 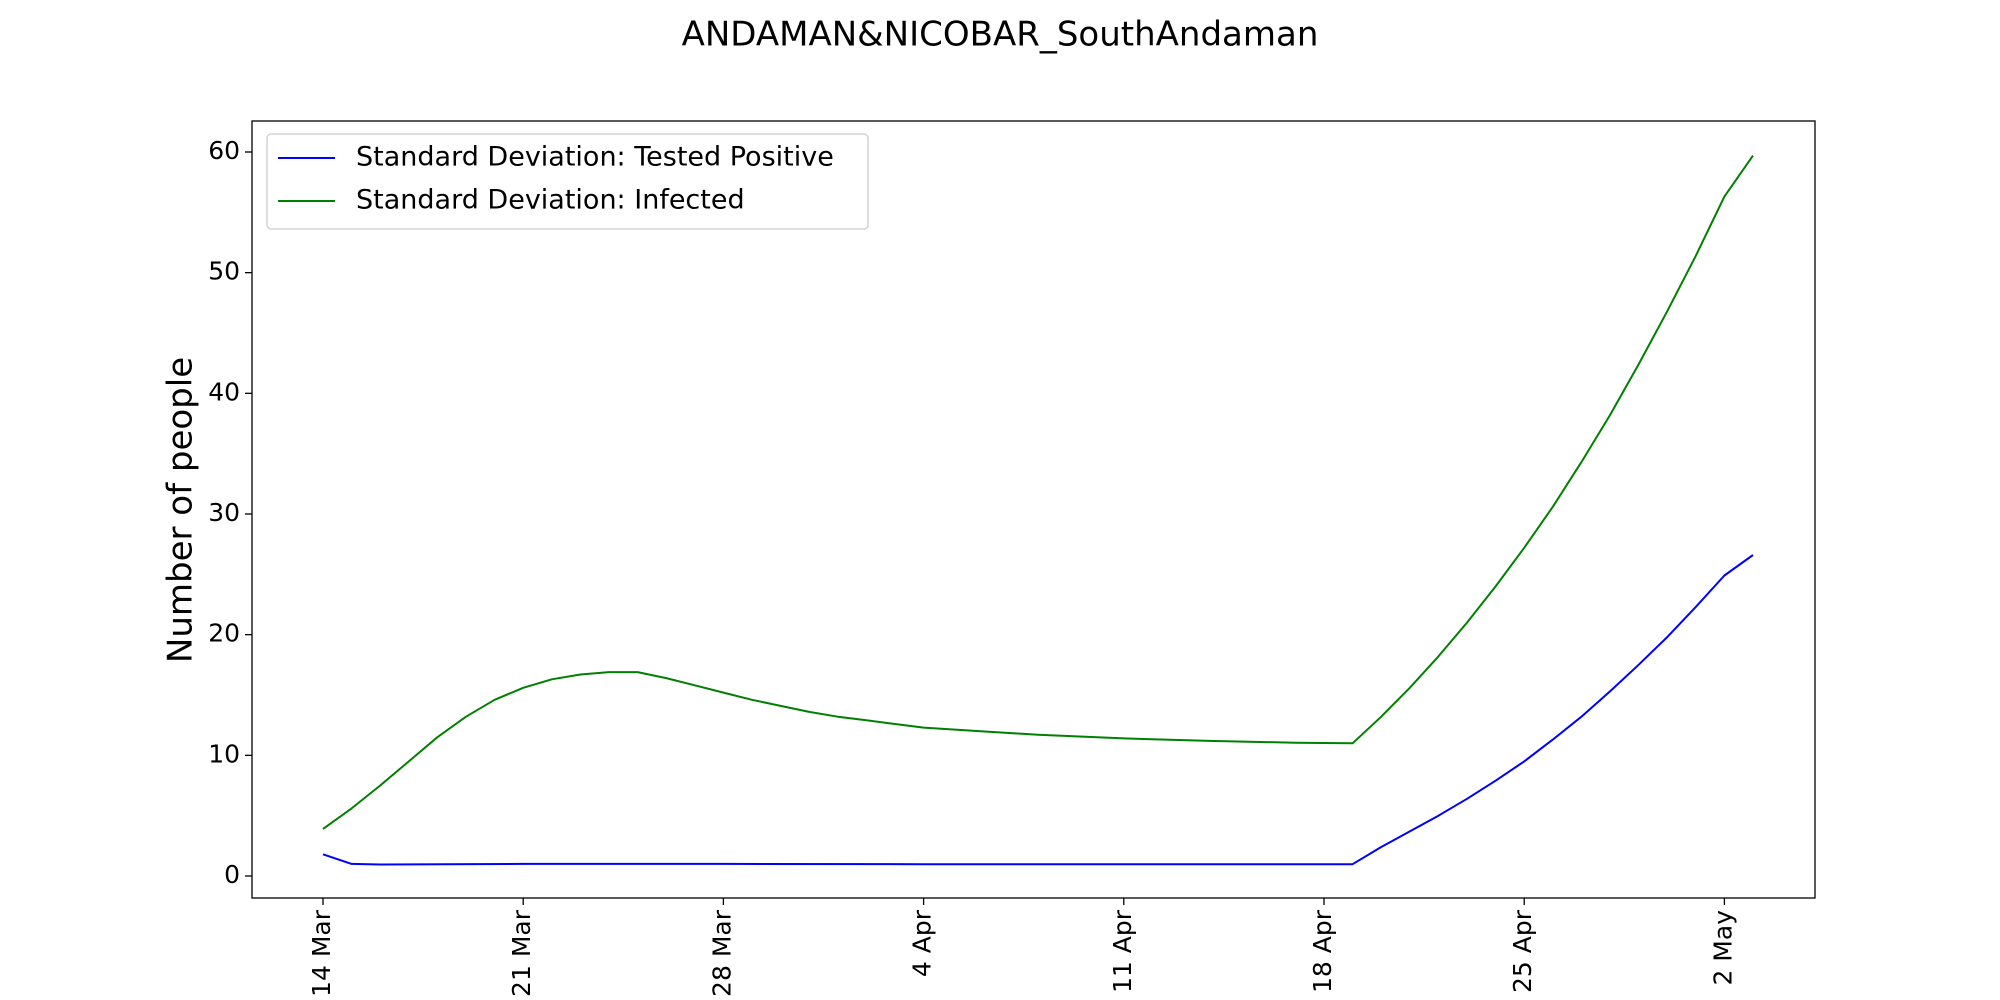 I want to click on x-tick-label: 28 Mar, so click(x=721, y=953).